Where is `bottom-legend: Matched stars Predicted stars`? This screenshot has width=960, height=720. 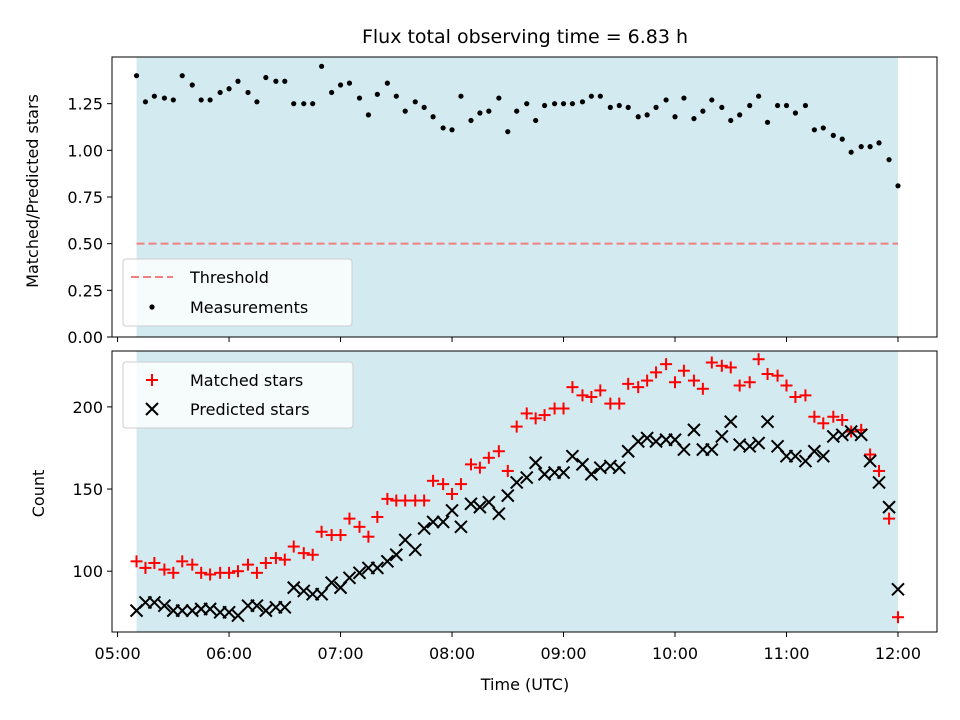
bottom-legend: Matched stars Predicted stars is located at coordinates (238, 395).